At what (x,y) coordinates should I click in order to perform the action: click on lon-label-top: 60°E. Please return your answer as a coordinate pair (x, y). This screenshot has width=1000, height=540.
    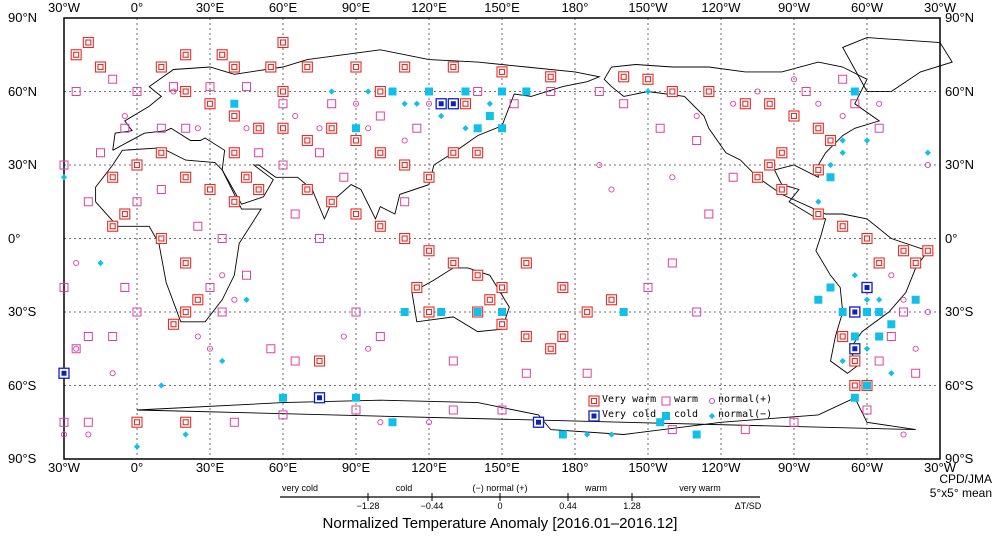
    Looking at the image, I should click on (283, 7).